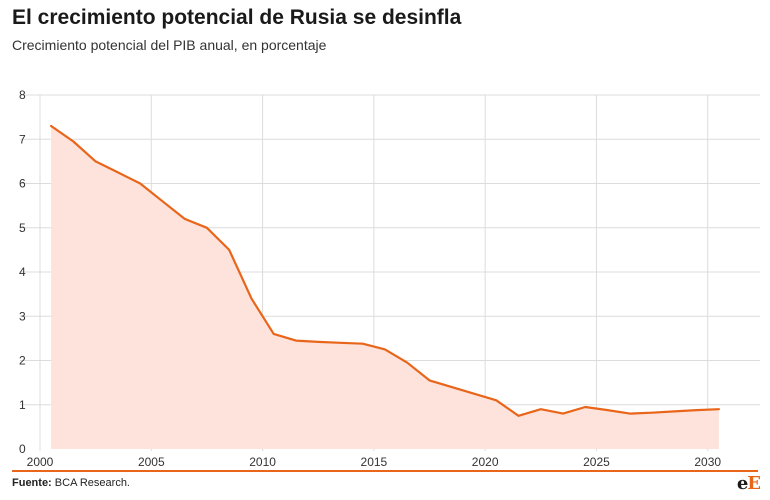  What do you see at coordinates (40, 462) in the screenshot?
I see `x-tick-label: 2000` at bounding box center [40, 462].